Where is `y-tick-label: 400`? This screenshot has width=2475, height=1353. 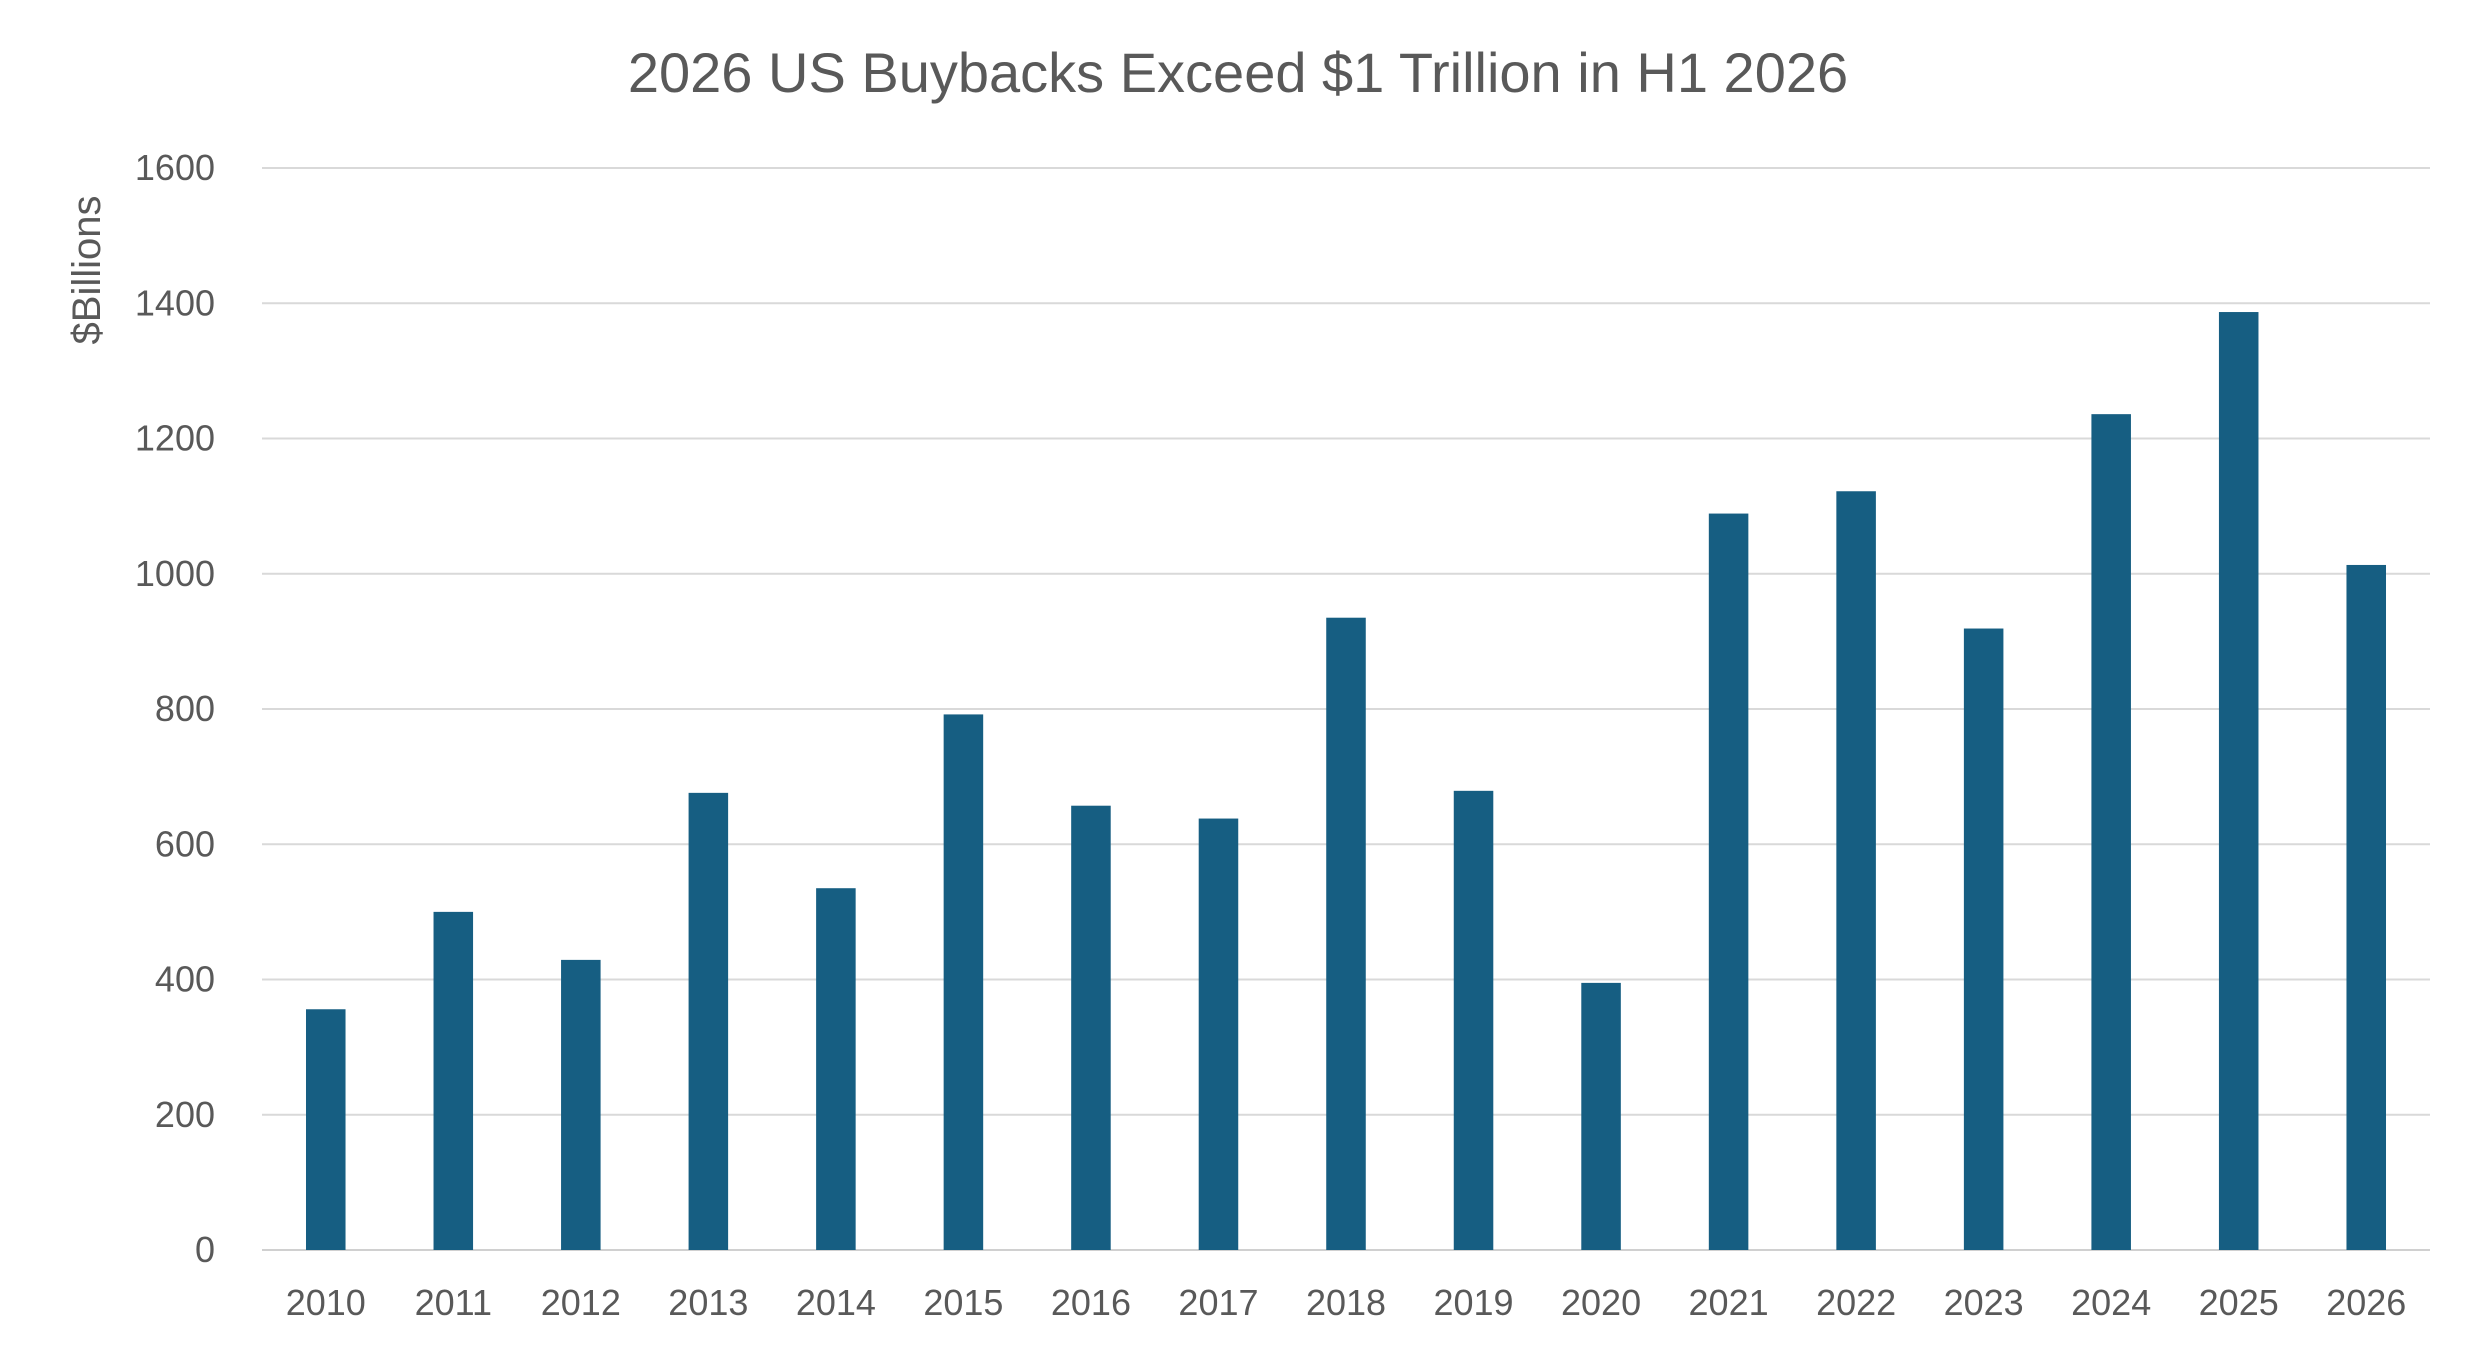
y-tick-label: 400 is located at coordinates (185, 979).